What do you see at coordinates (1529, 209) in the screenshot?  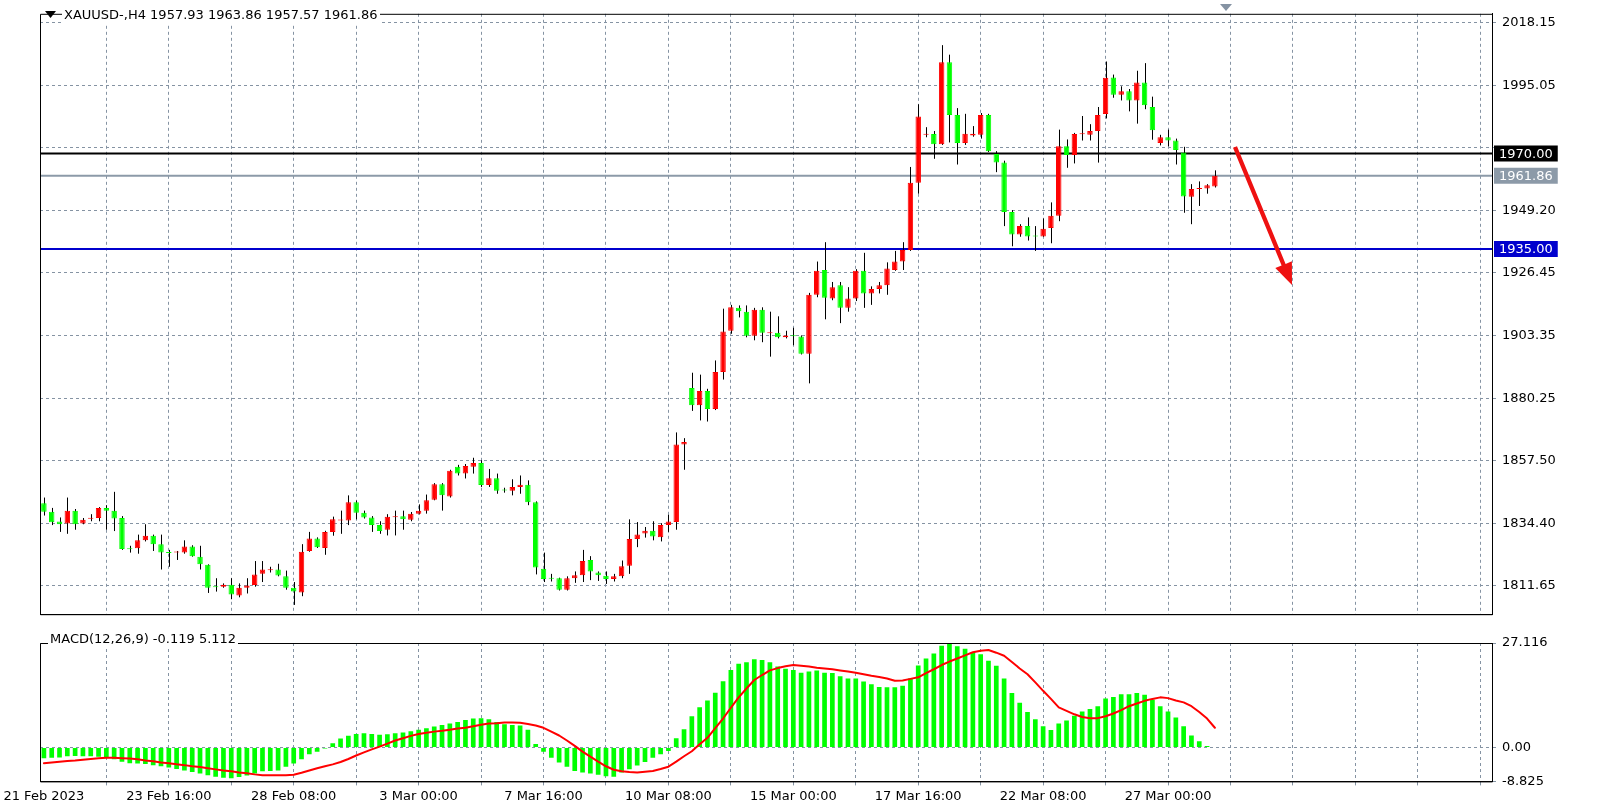 I see `y-tick-label: 1949.20` at bounding box center [1529, 209].